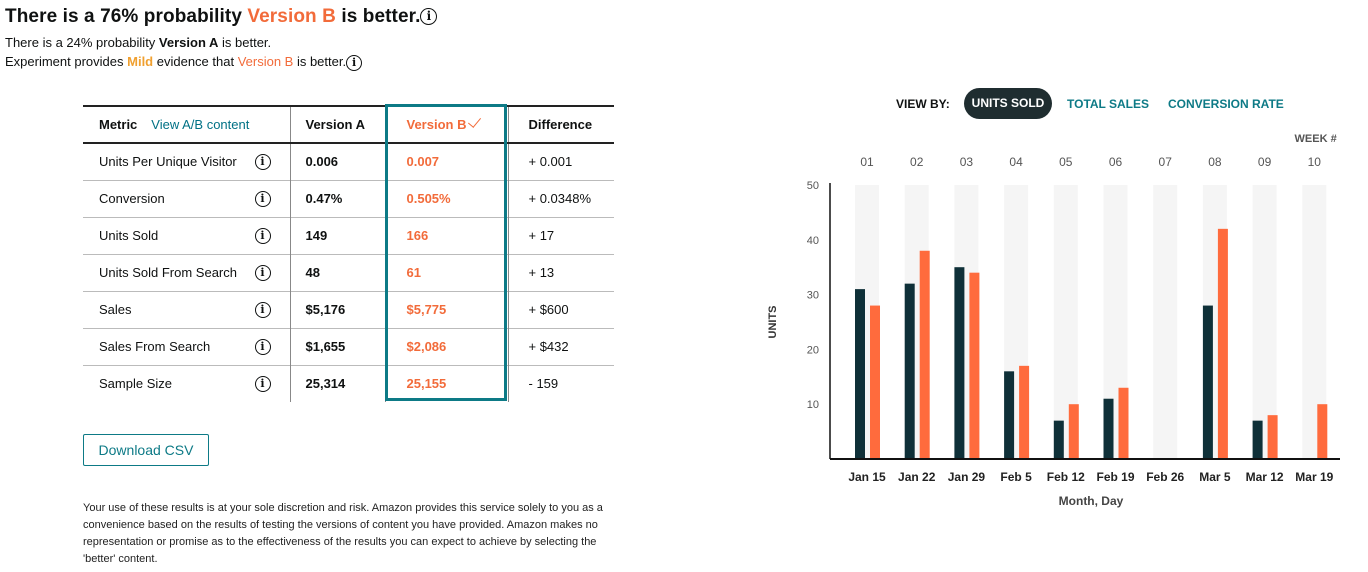 The height and width of the screenshot is (572, 1368). Describe the element at coordinates (338, 346) in the screenshot. I see `version-a-value: $1,655` at that location.